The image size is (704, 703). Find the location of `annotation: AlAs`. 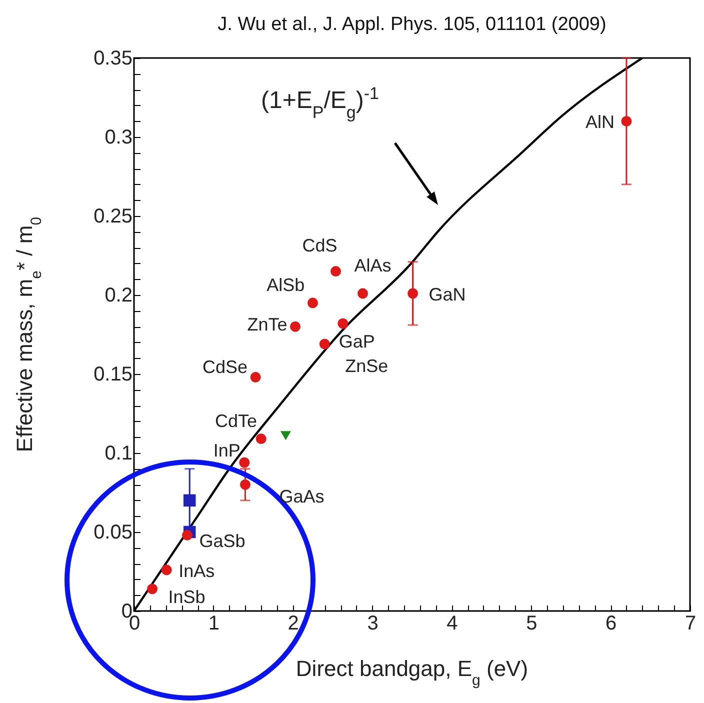

annotation: AlAs is located at coordinates (373, 265).